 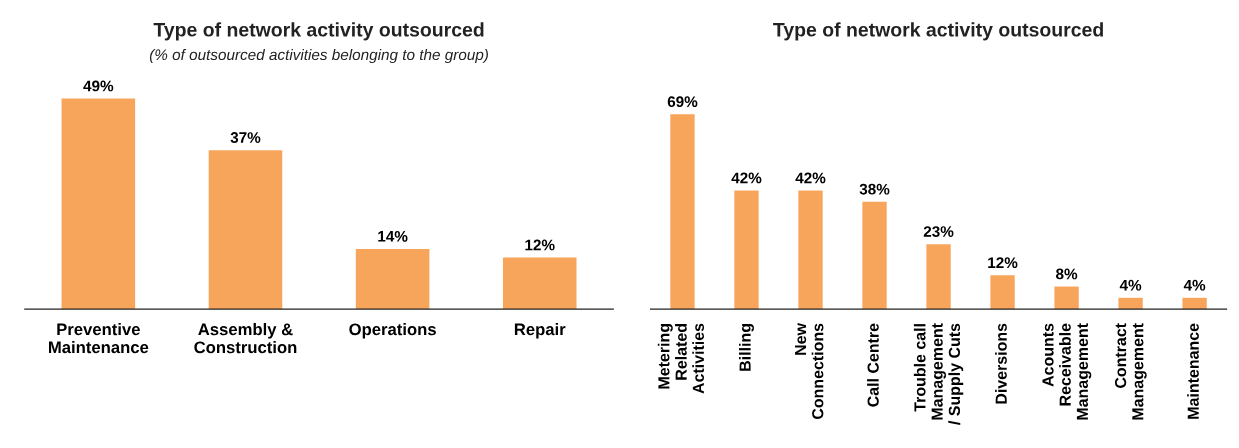 What do you see at coordinates (393, 236) in the screenshot?
I see `data-label: 14%` at bounding box center [393, 236].